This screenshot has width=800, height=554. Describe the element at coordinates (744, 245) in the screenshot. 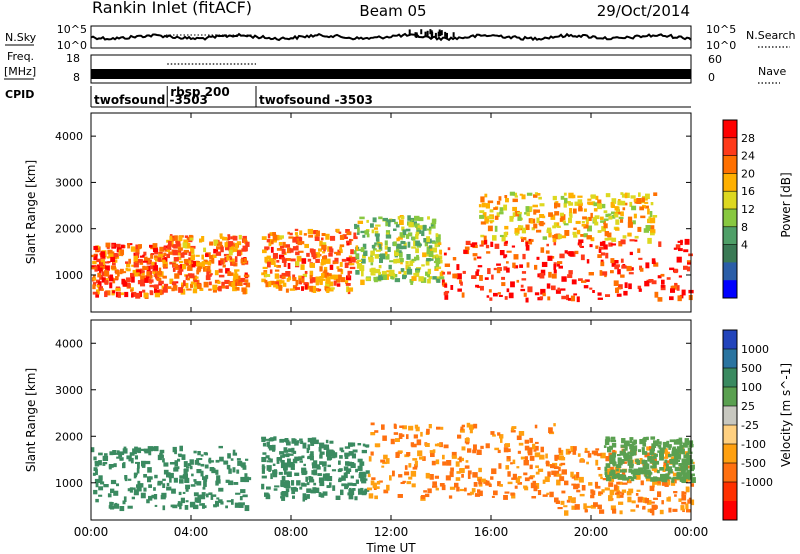

I see `colorbar-tick-label: 4` at that location.